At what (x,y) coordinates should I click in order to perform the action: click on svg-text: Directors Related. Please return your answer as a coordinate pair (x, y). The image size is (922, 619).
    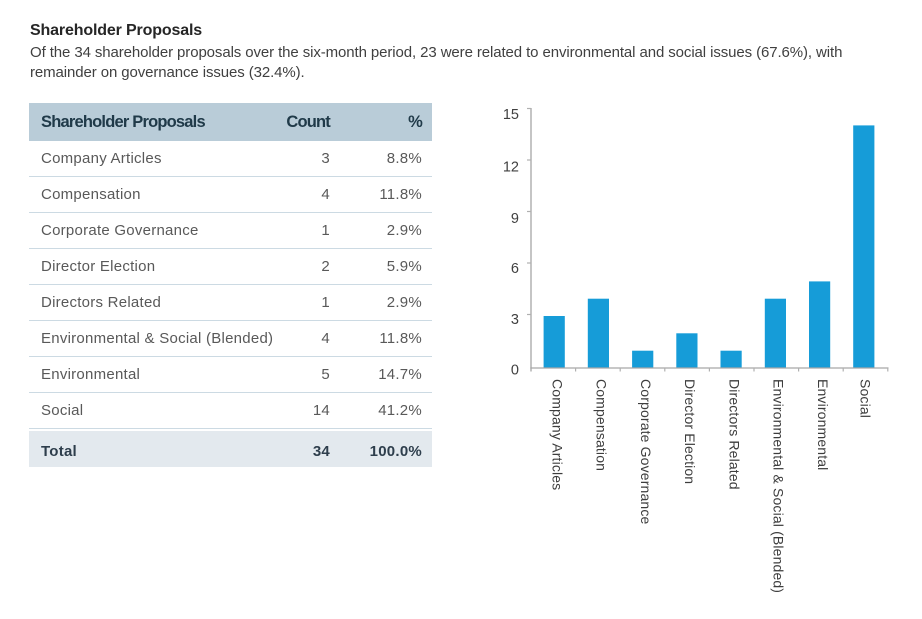
    Looking at the image, I should click on (734, 434).